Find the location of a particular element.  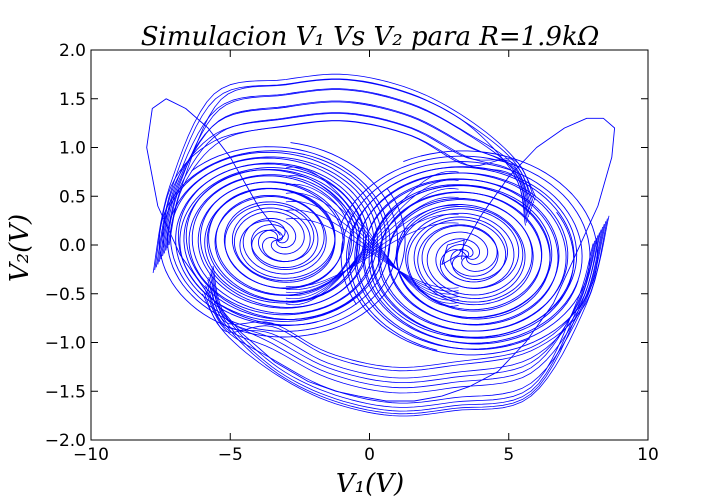

y-tick-label: 0.0 is located at coordinates (72, 246).